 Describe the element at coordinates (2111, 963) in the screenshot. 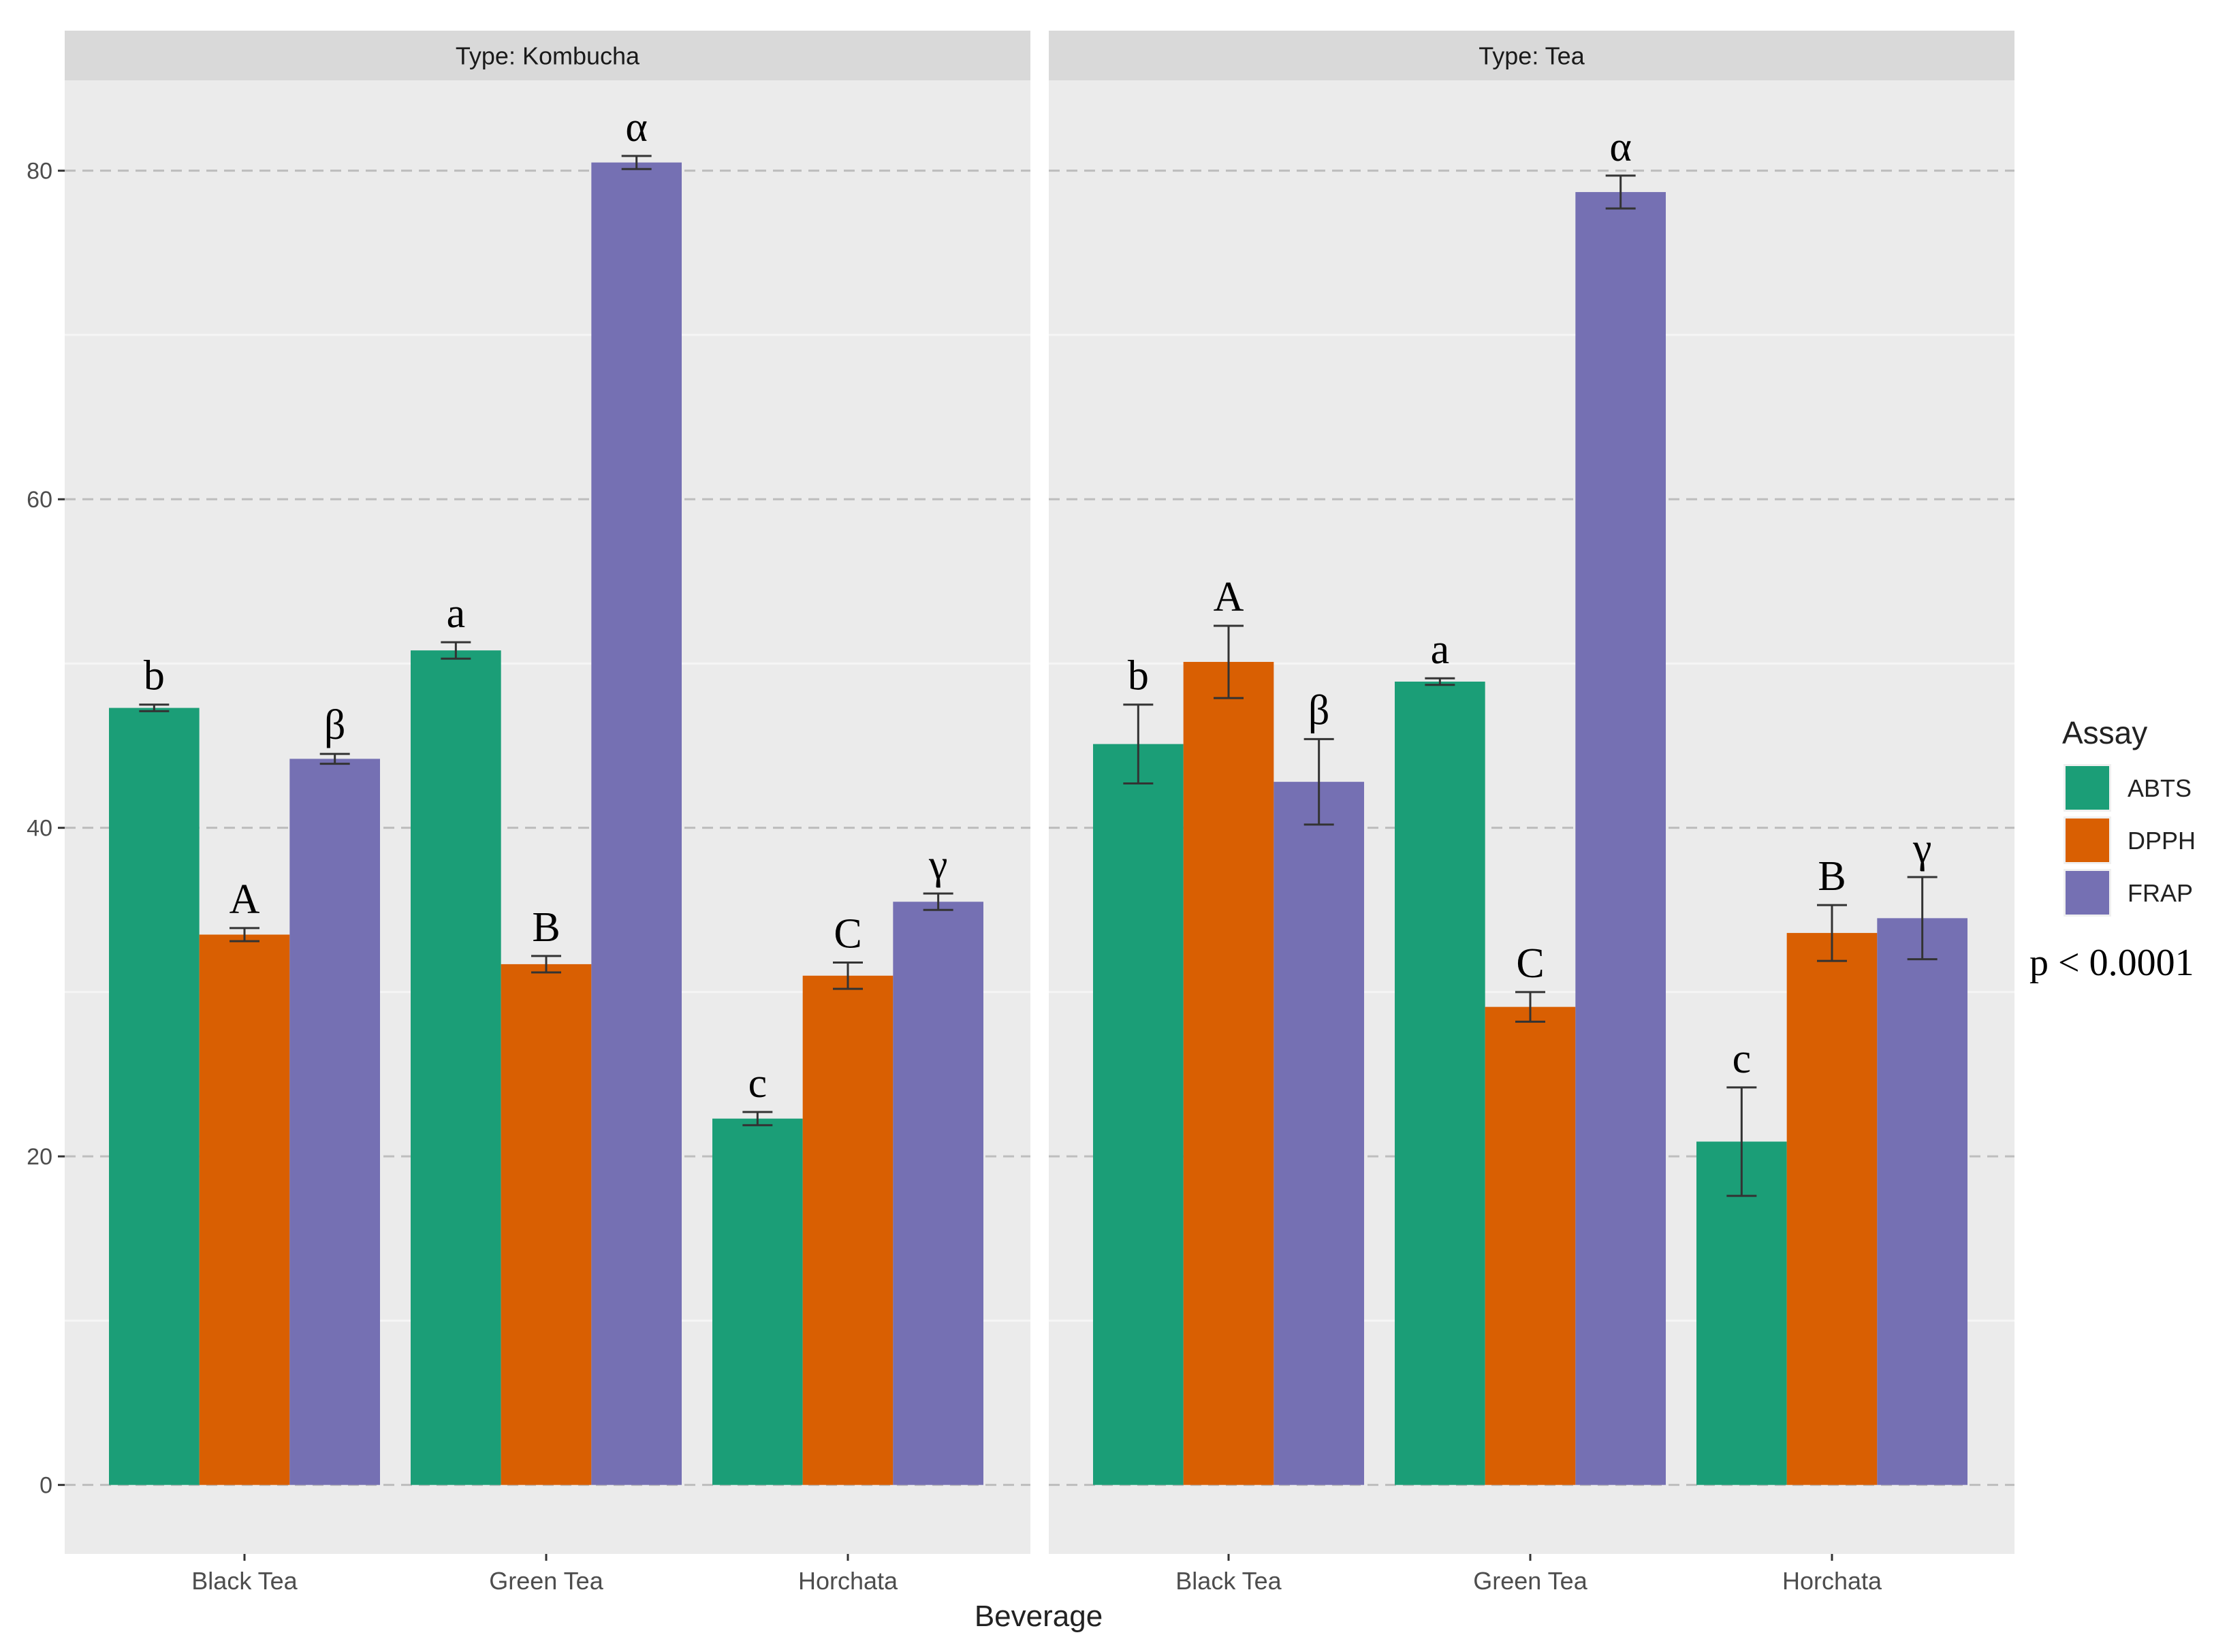

I see `p-value-annotation: p < 0.0001` at that location.